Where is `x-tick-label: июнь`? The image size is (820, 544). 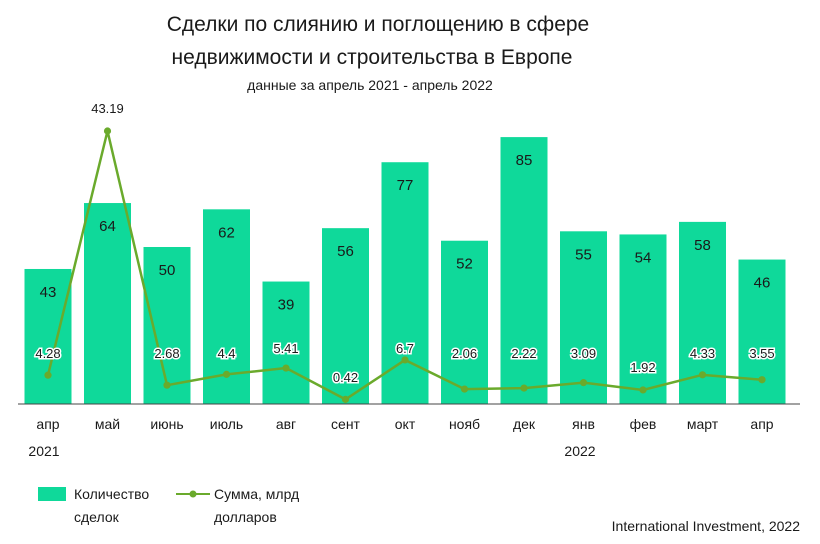 x-tick-label: июнь is located at coordinates (166, 424).